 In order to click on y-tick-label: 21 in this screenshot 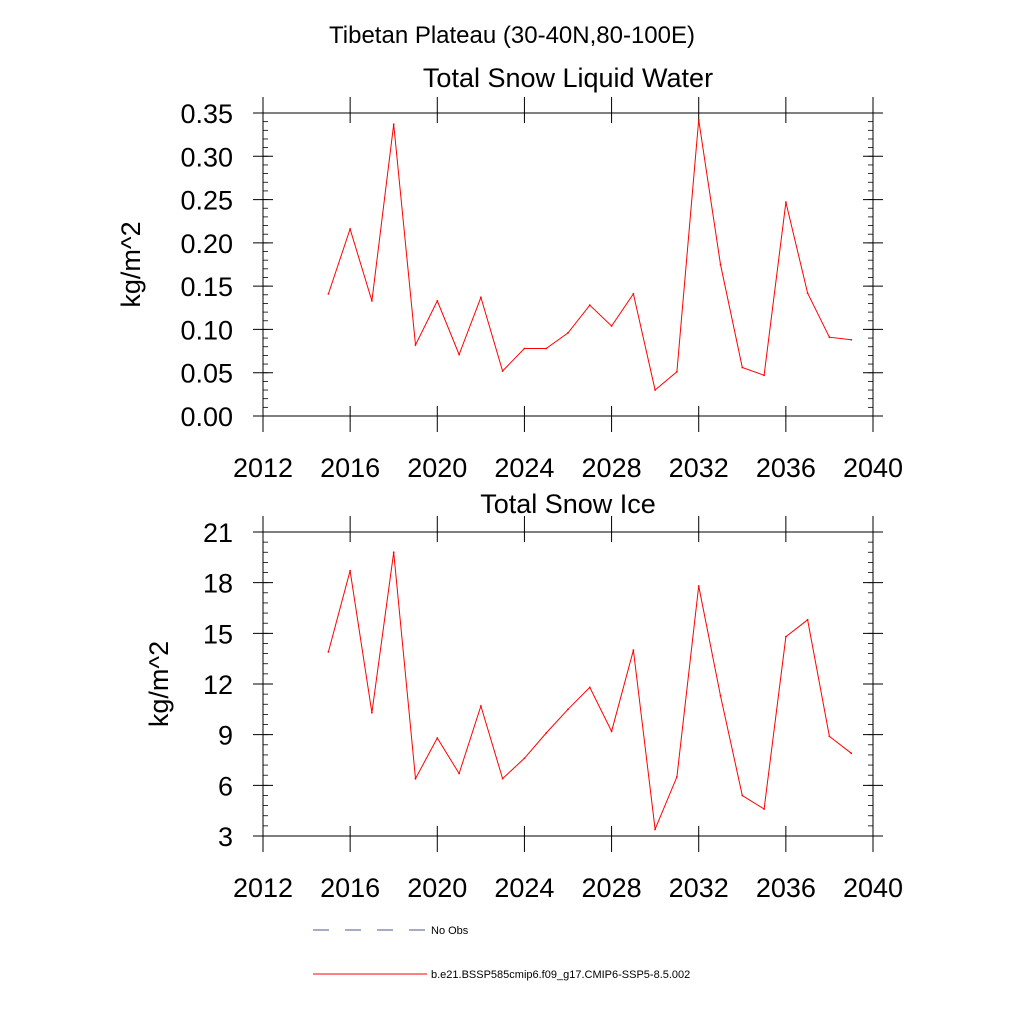, I will do `click(218, 533)`.